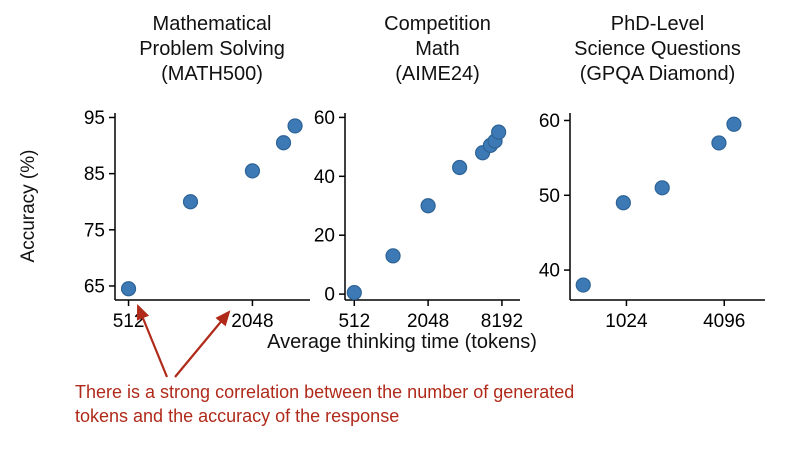  Describe the element at coordinates (437, 24) in the screenshot. I see `title-line: Competition` at that location.